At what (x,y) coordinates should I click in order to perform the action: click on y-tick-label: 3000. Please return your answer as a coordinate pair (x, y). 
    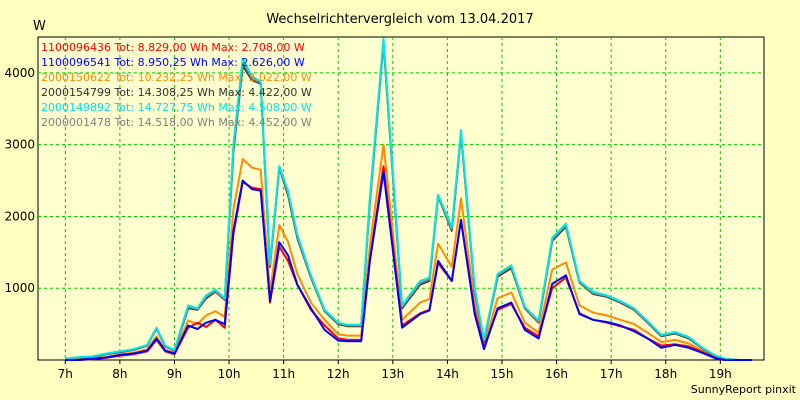
    Looking at the image, I should click on (19, 145).